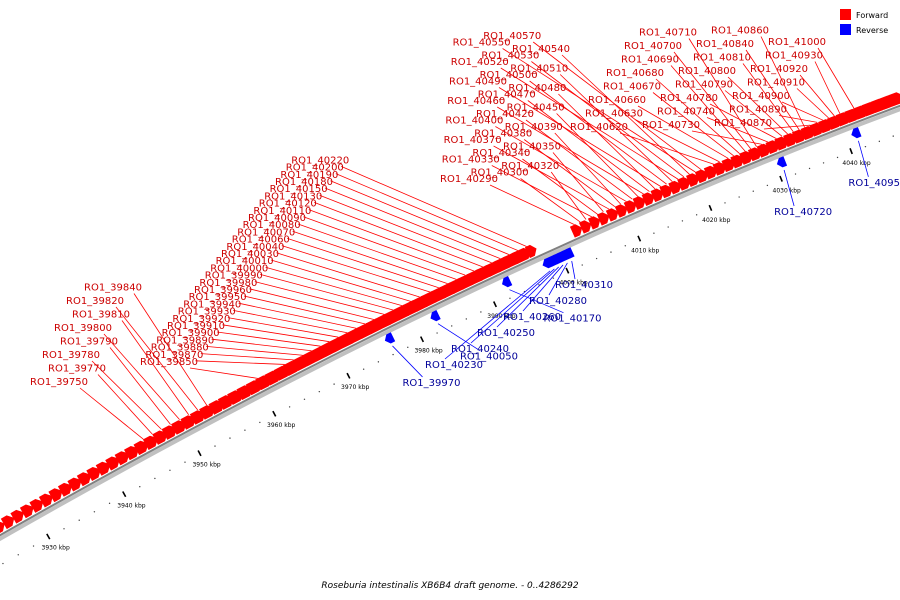 Image resolution: width=900 pixels, height=600 pixels. What do you see at coordinates (71, 355) in the screenshot?
I see `forward-gene-label: RO1_39780` at bounding box center [71, 355].